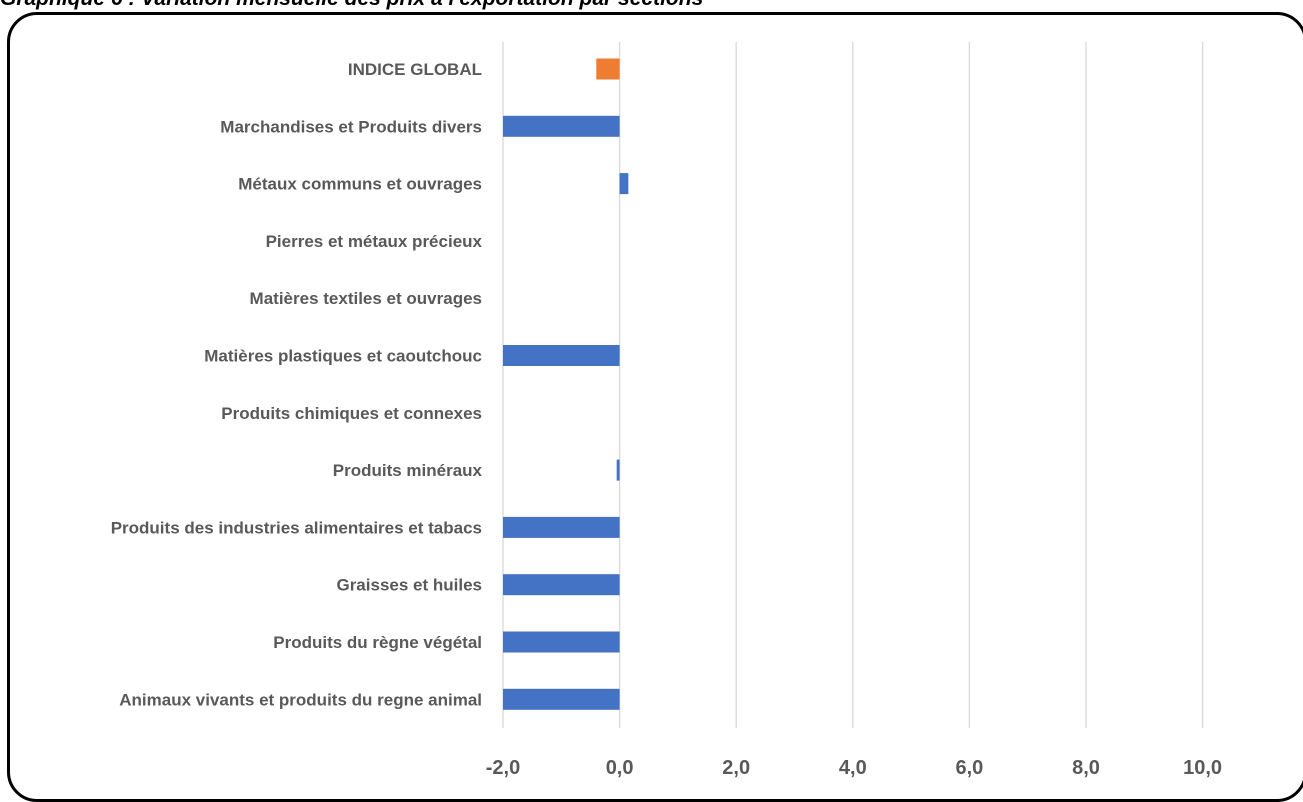 The image size is (1303, 802). Describe the element at coordinates (377, 642) in the screenshot. I see `category-label: Produits du règne végétal` at that location.